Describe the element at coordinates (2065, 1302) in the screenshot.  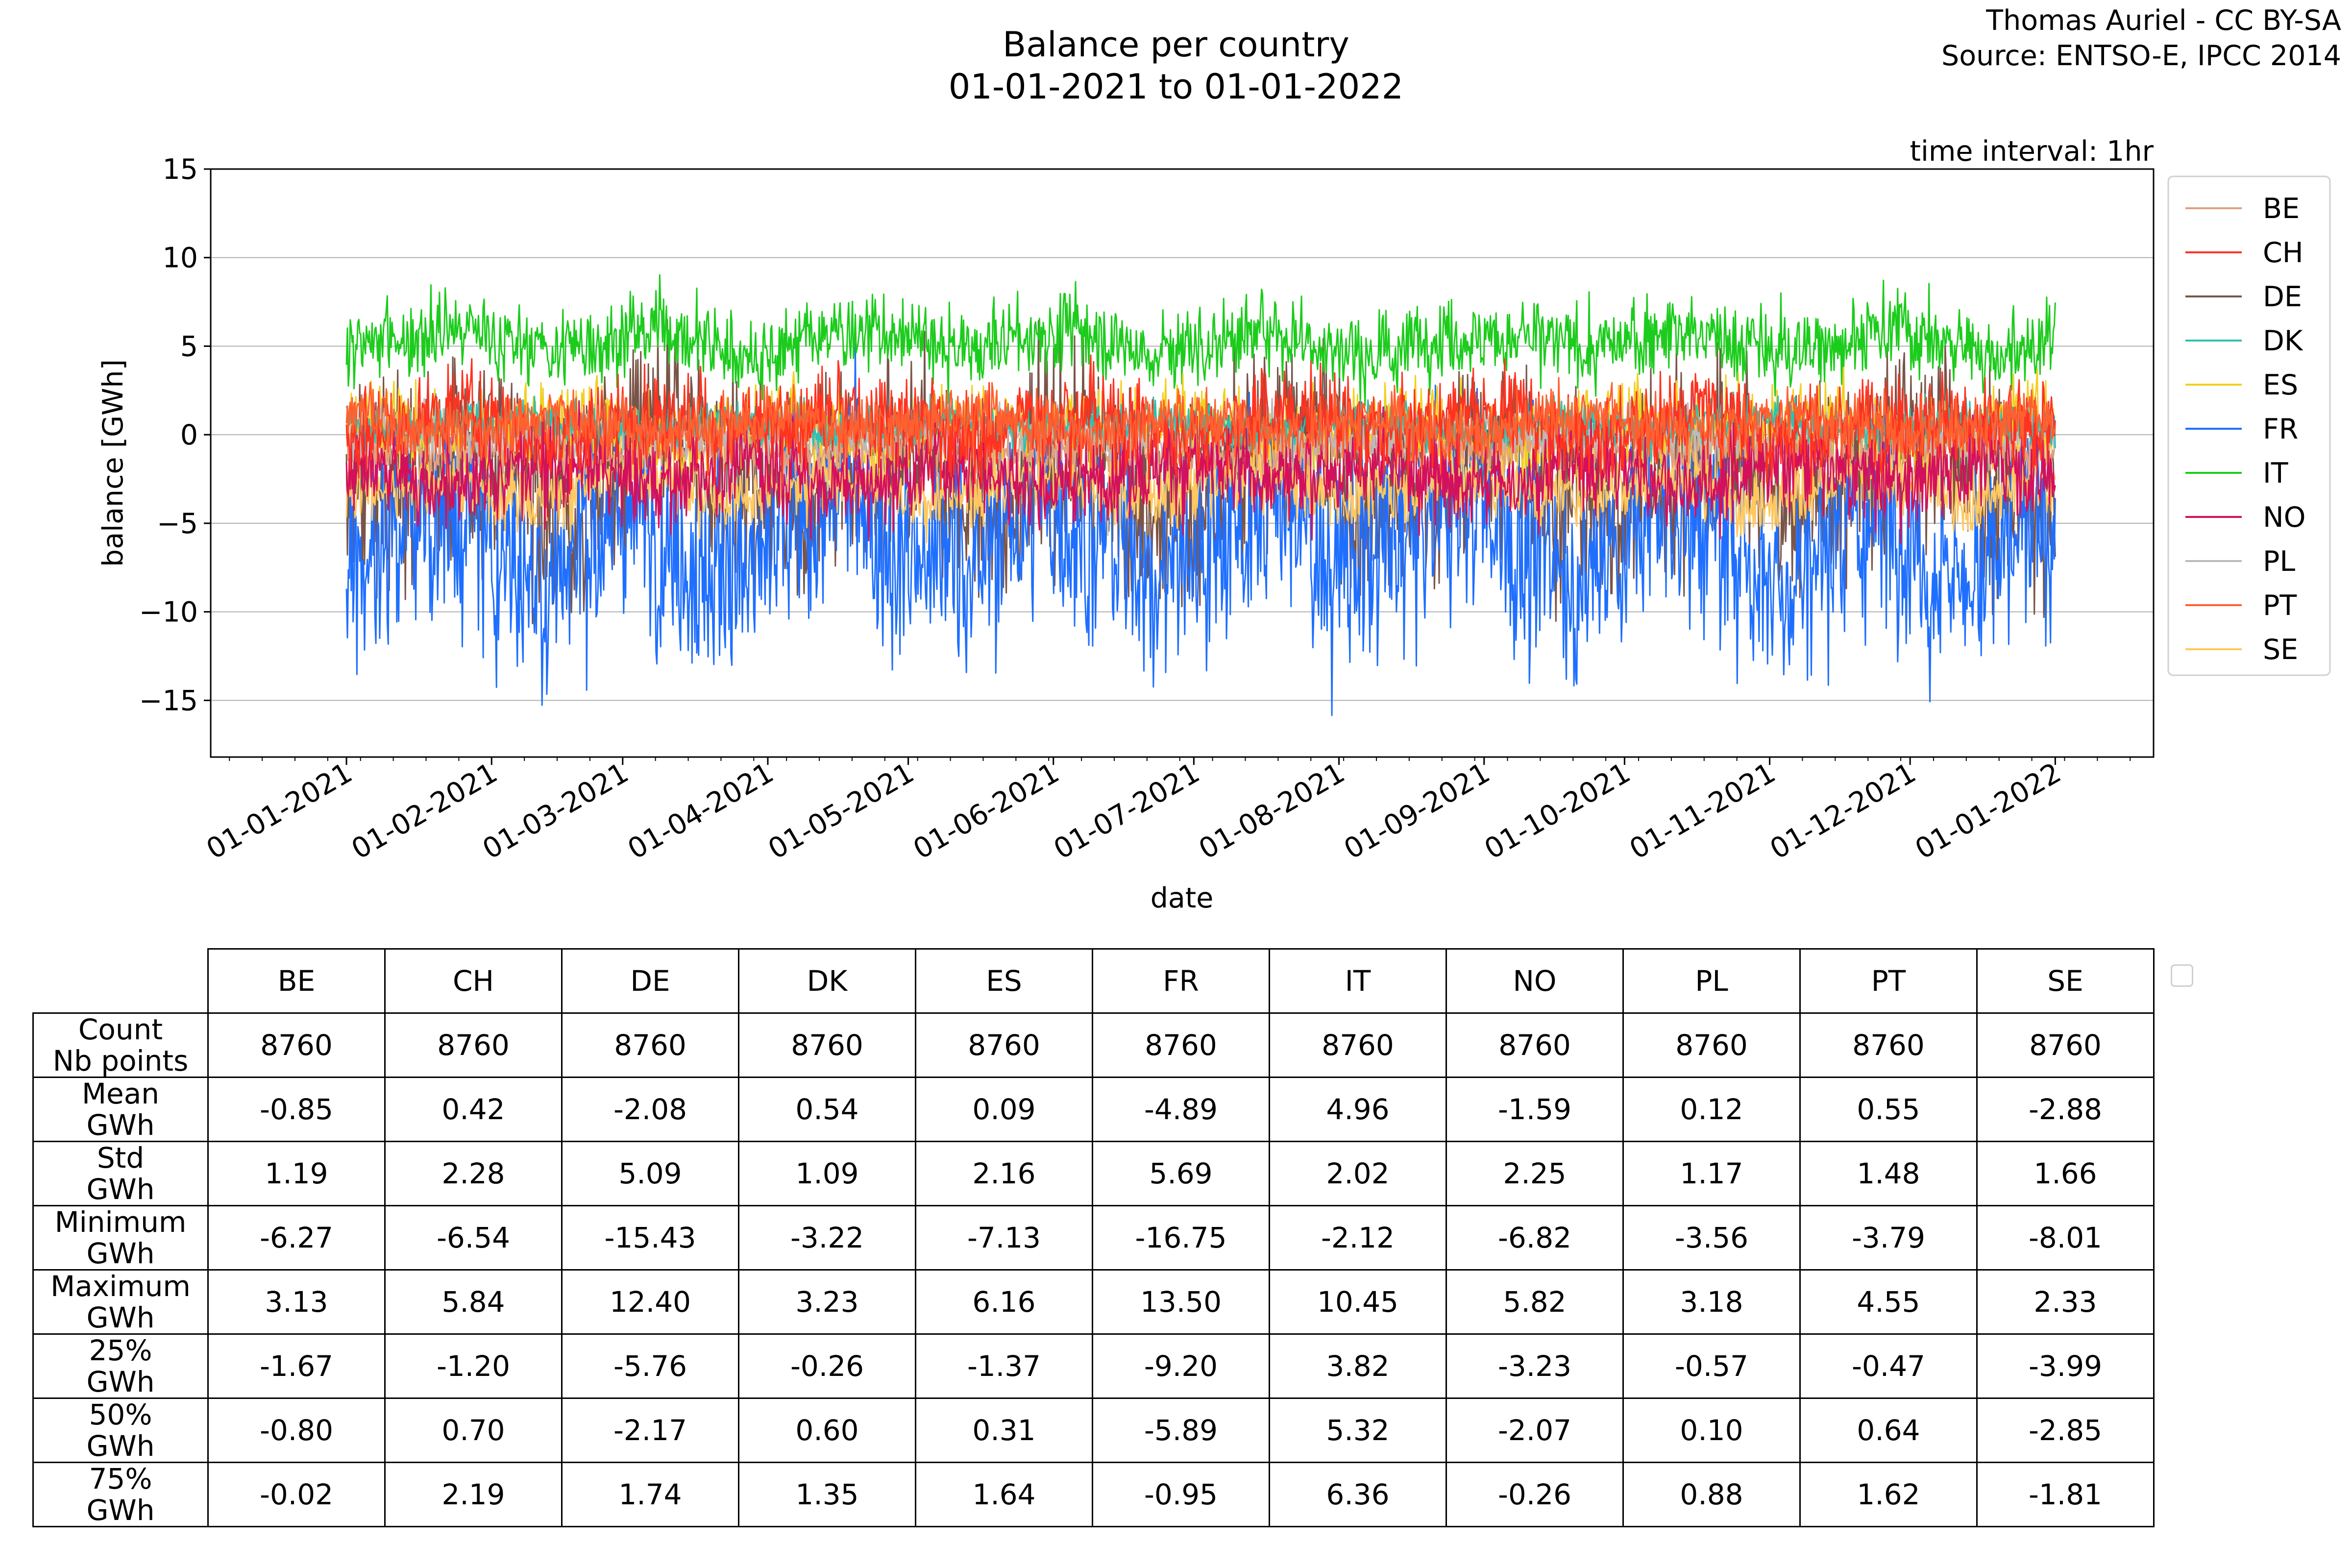
I see `table-cell: 2.33` at that location.